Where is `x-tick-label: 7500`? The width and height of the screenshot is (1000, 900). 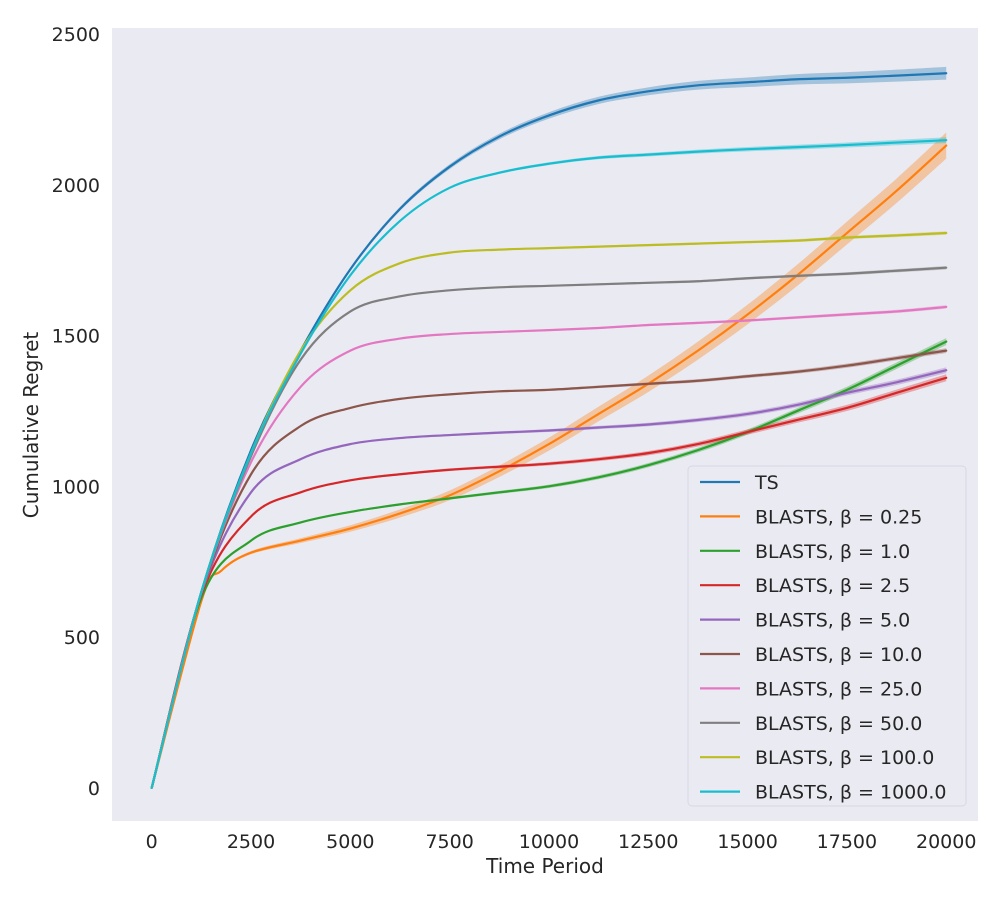
x-tick-label: 7500 is located at coordinates (449, 842).